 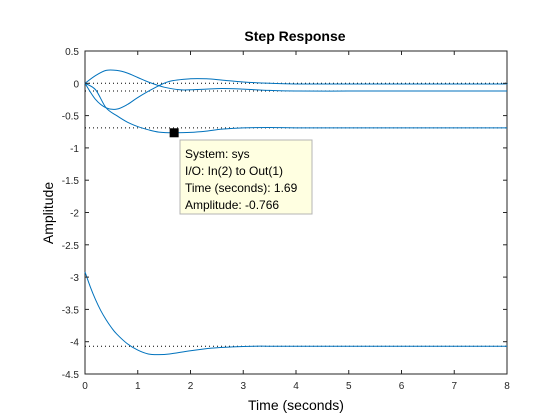 I want to click on y-tick-label: -4.5, so click(x=71, y=375).